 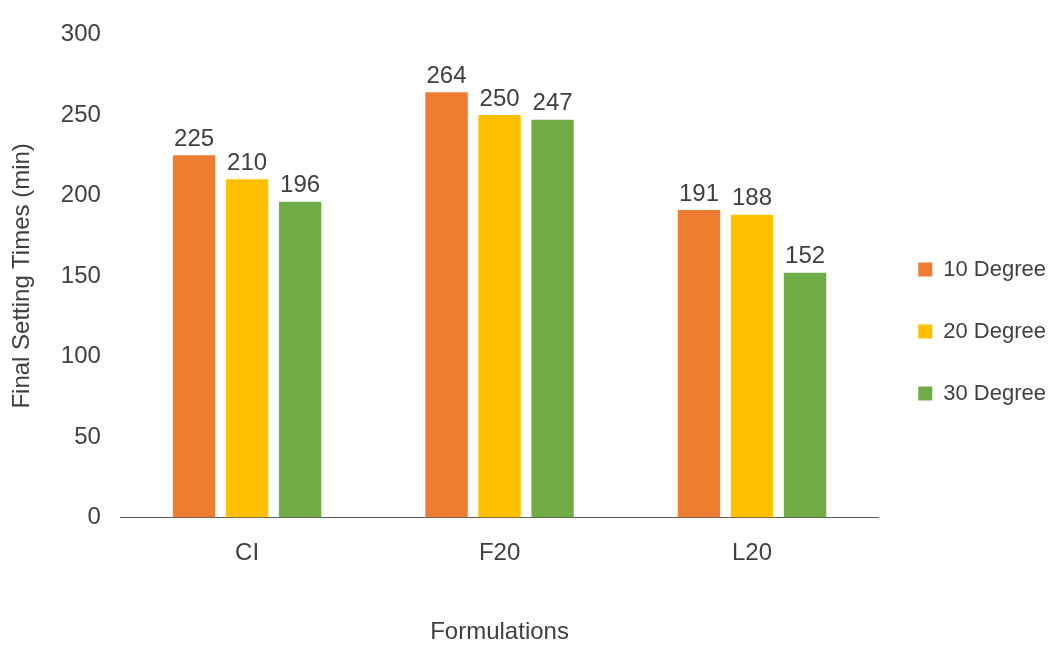 What do you see at coordinates (80, 113) in the screenshot?
I see `y-tick-label: 250` at bounding box center [80, 113].